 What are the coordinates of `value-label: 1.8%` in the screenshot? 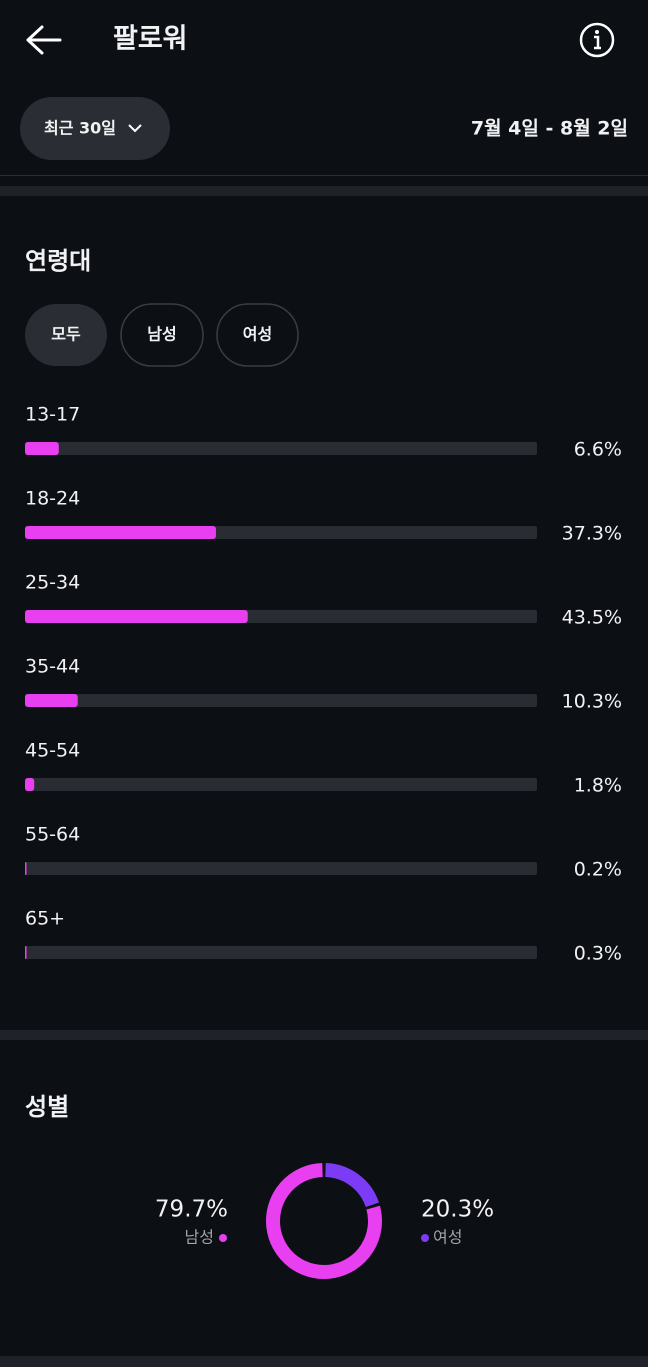 It's located at (598, 786).